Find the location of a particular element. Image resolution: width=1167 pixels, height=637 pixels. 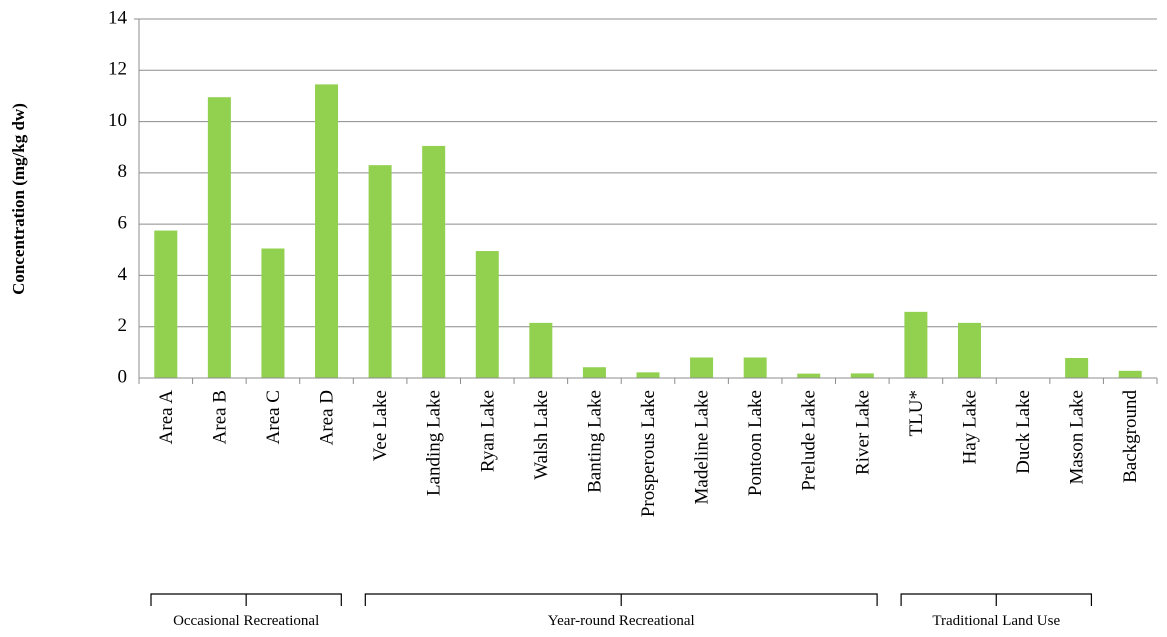

x-category-label: Pontoon Lake is located at coordinates (755, 443).